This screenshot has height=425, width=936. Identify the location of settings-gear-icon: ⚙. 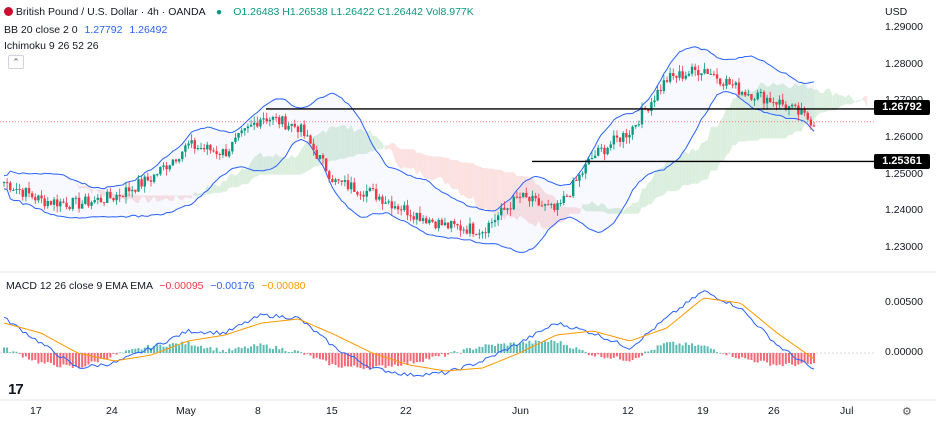
(907, 412).